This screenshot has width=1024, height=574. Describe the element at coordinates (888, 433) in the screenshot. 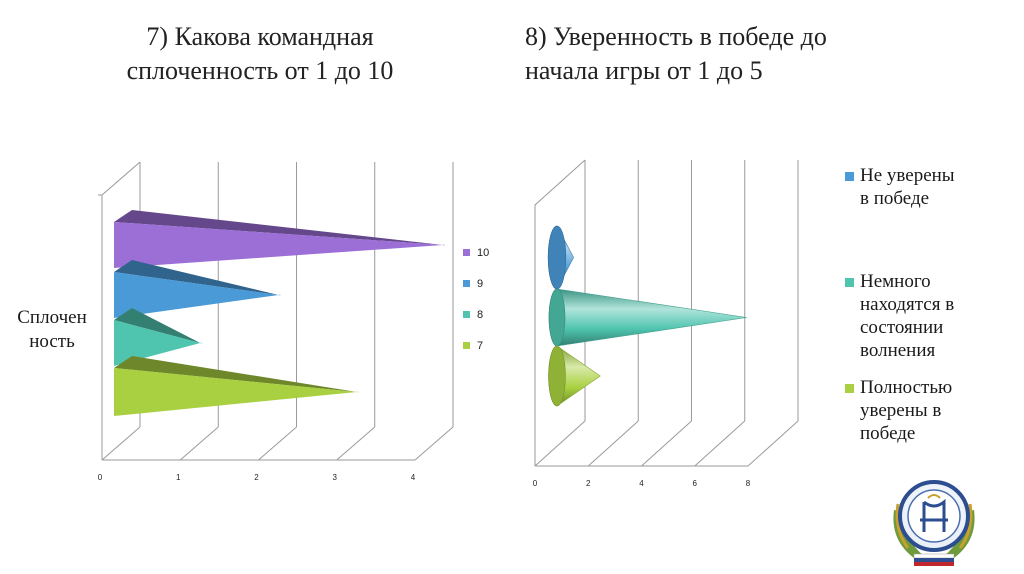

I see `legend2-label-2-line3: победе` at that location.